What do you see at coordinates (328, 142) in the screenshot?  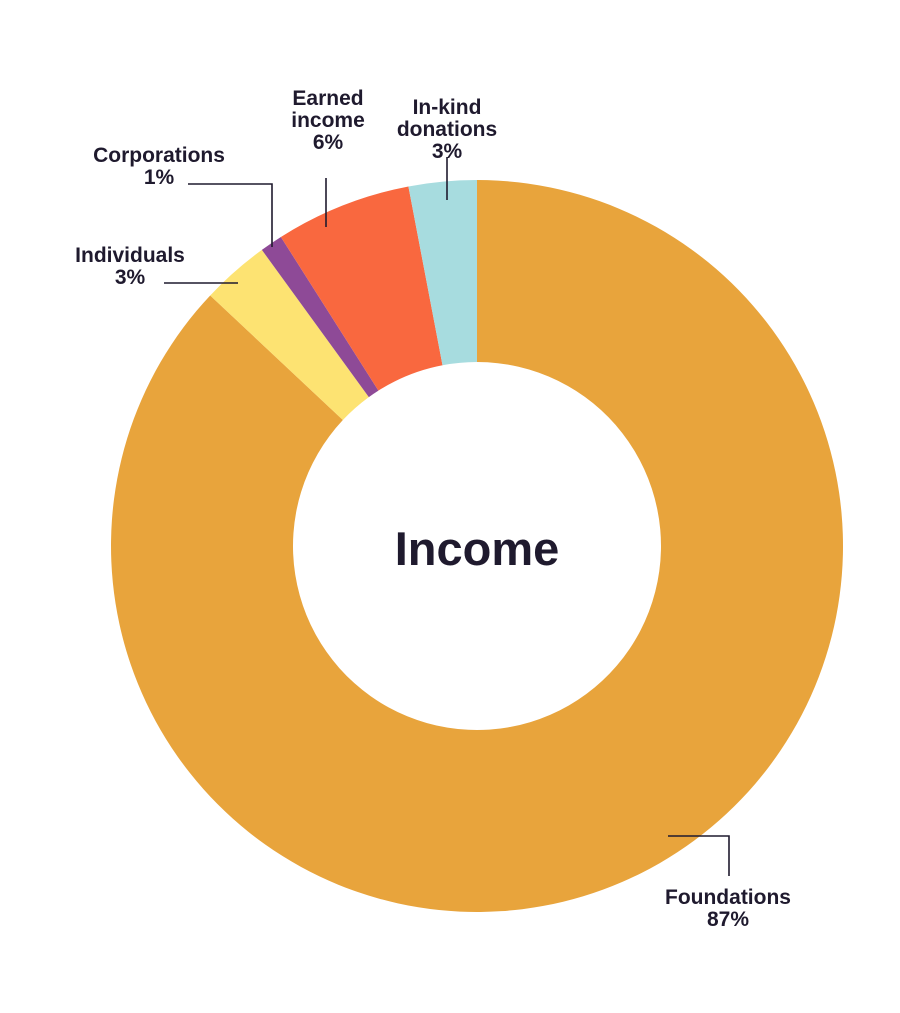 I see `percent-label-earned-income: 6%` at bounding box center [328, 142].